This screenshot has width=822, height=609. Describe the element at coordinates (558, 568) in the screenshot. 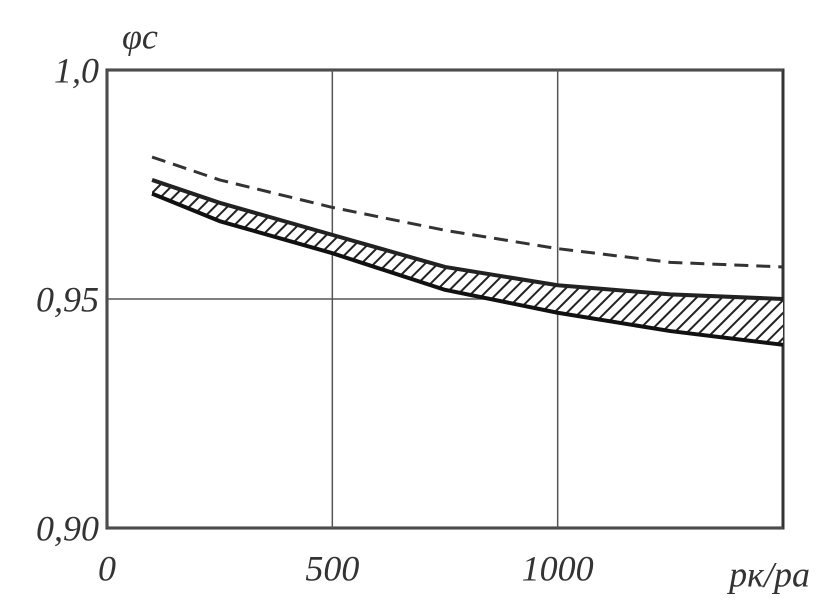

I see `x-tick-label: 1000` at that location.